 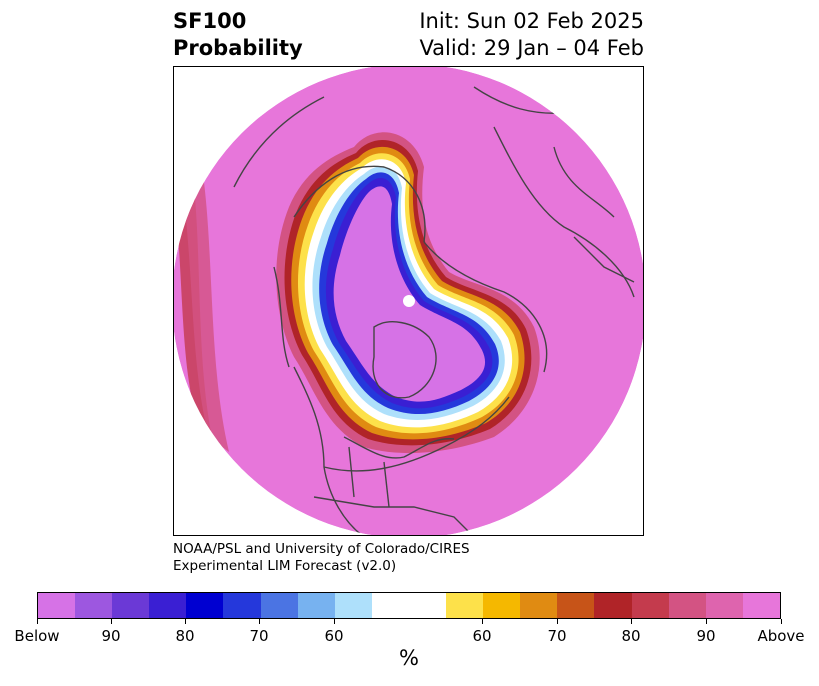 I want to click on init-date: Init: Sun 02 Feb 2025, so click(x=531, y=21).